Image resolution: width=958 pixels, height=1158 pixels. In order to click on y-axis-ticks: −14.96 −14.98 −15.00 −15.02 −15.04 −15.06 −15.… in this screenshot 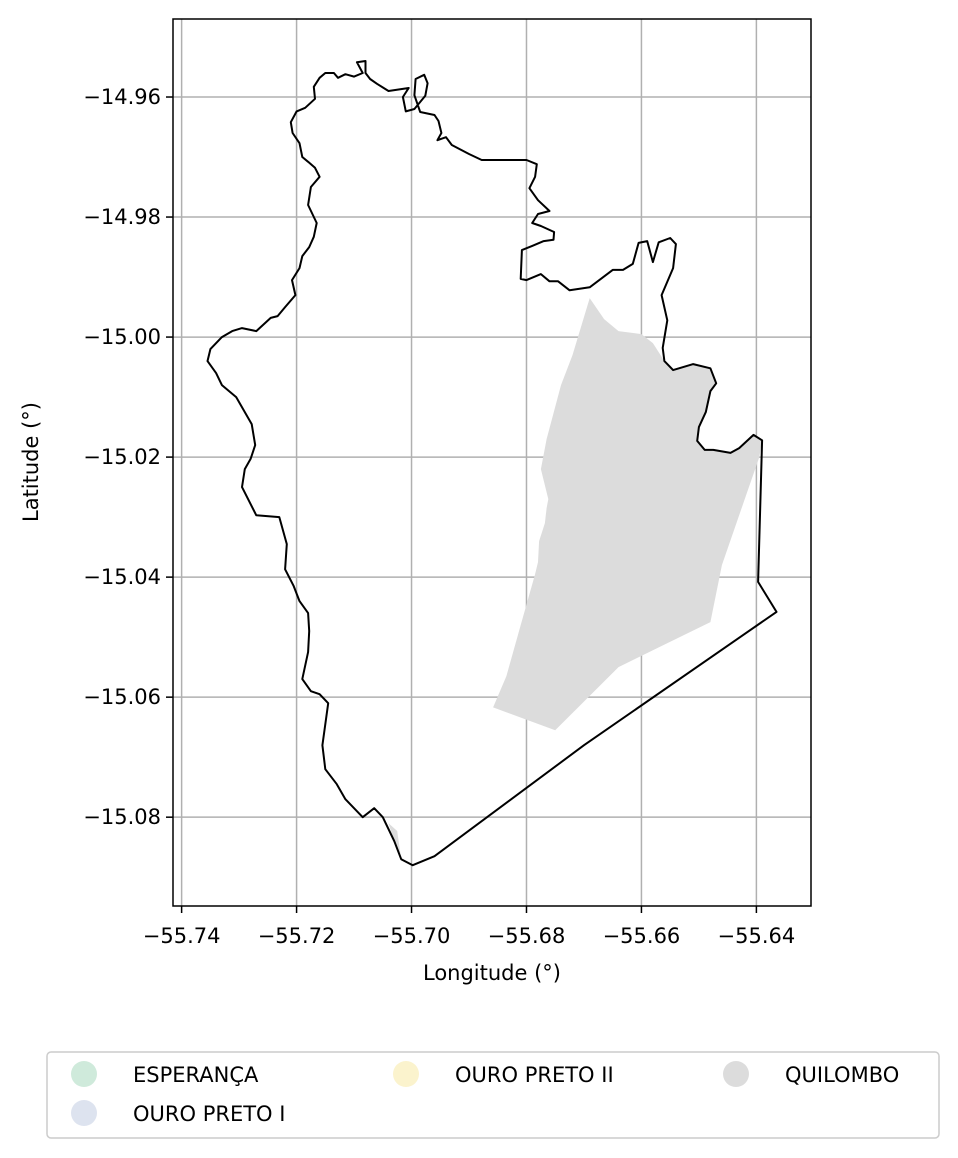, I will do `click(128, 457)`.